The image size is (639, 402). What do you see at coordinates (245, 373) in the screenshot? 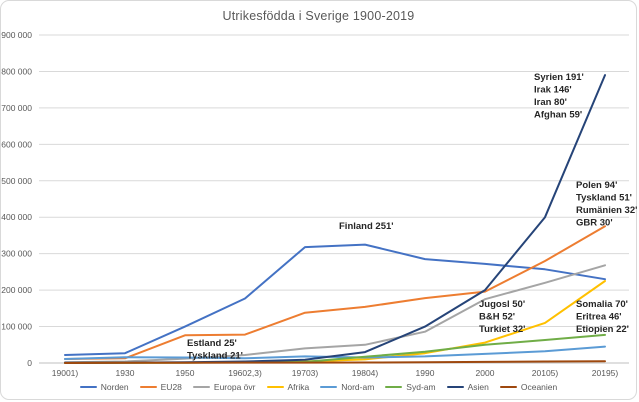
I see `x-tick-label: 19602,3)` at bounding box center [245, 373].